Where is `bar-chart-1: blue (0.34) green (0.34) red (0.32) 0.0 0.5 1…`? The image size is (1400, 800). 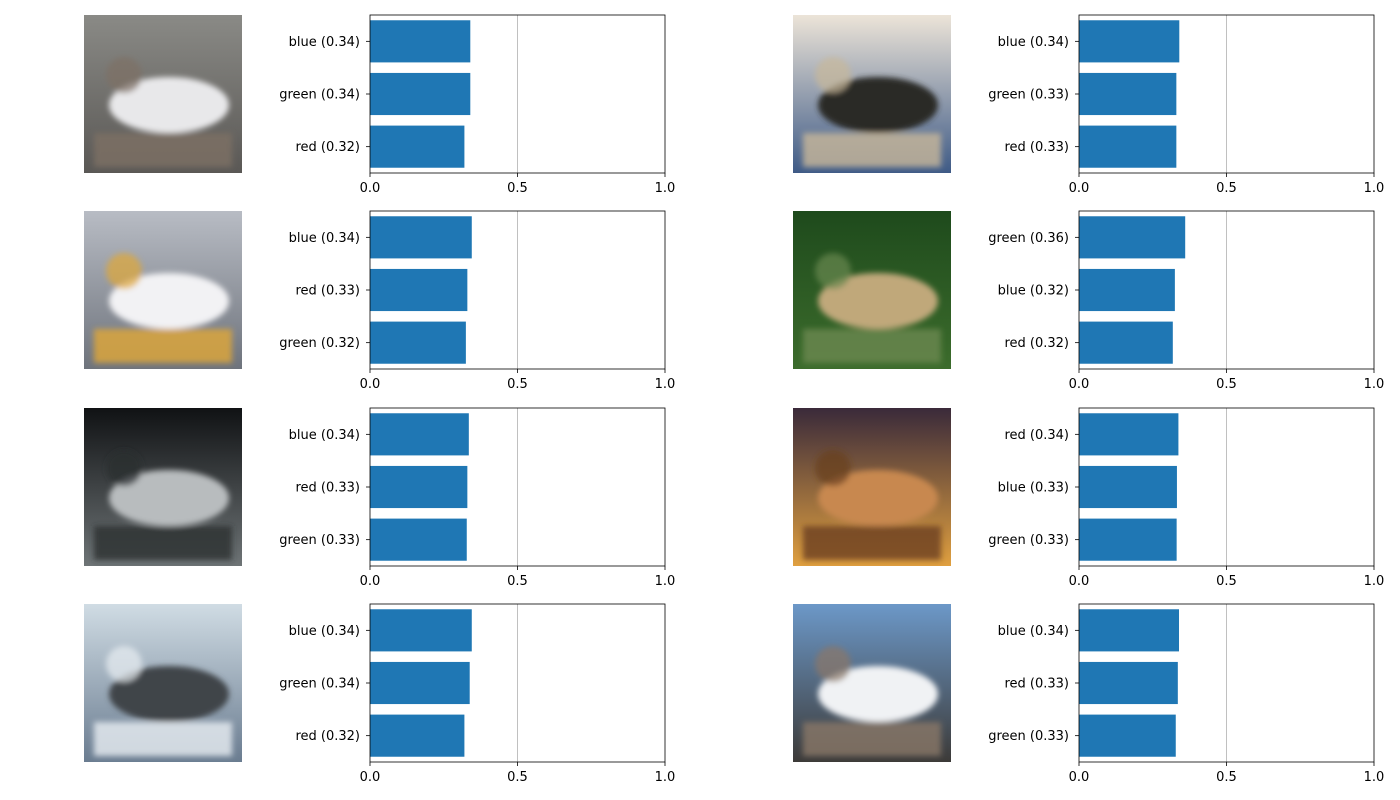
bar-chart-1: blue (0.34) green (0.34) red (0.32) 0.0 0.5 1… is located at coordinates (477, 105).